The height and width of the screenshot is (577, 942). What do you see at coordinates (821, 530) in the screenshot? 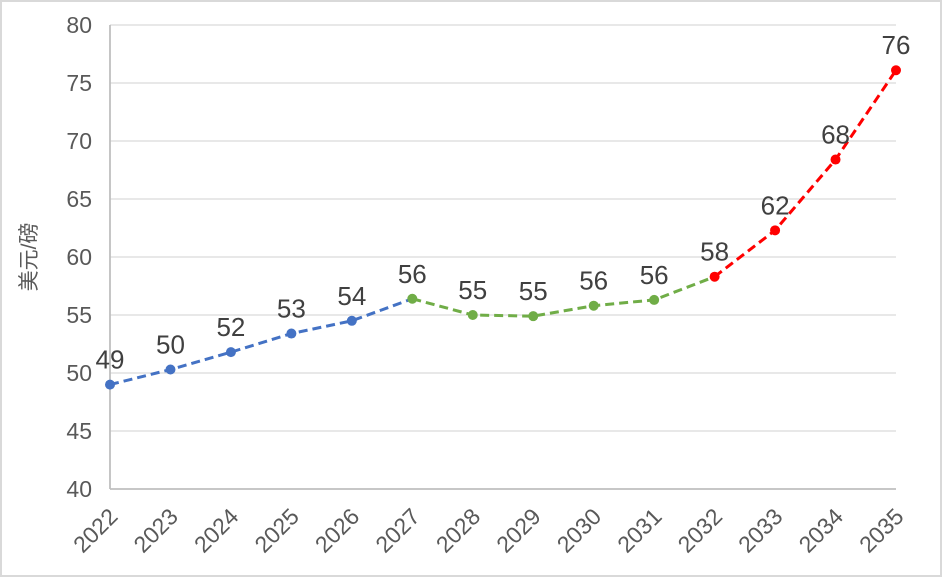
I see `x-tick-label: 2034` at bounding box center [821, 530].